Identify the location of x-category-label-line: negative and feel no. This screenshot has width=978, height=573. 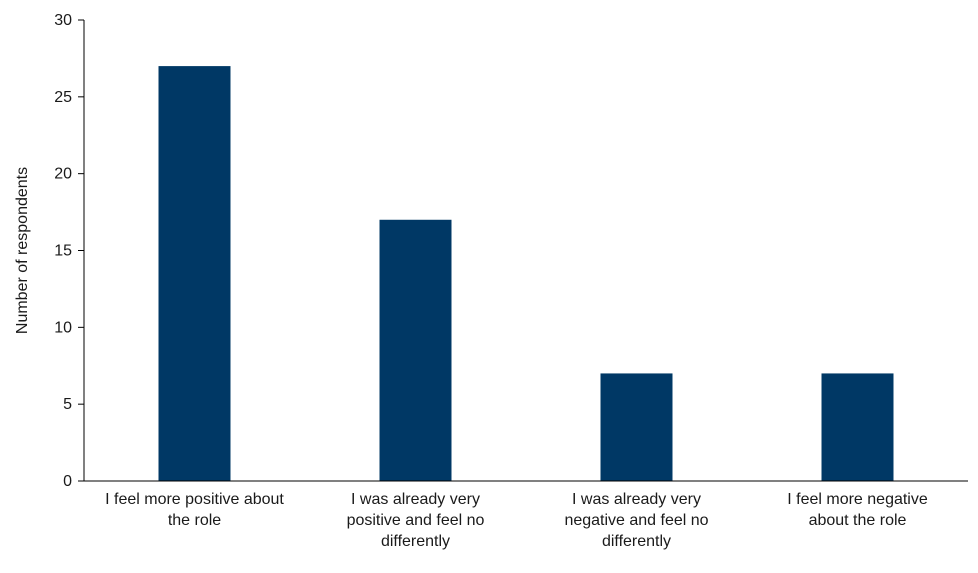
(636, 520).